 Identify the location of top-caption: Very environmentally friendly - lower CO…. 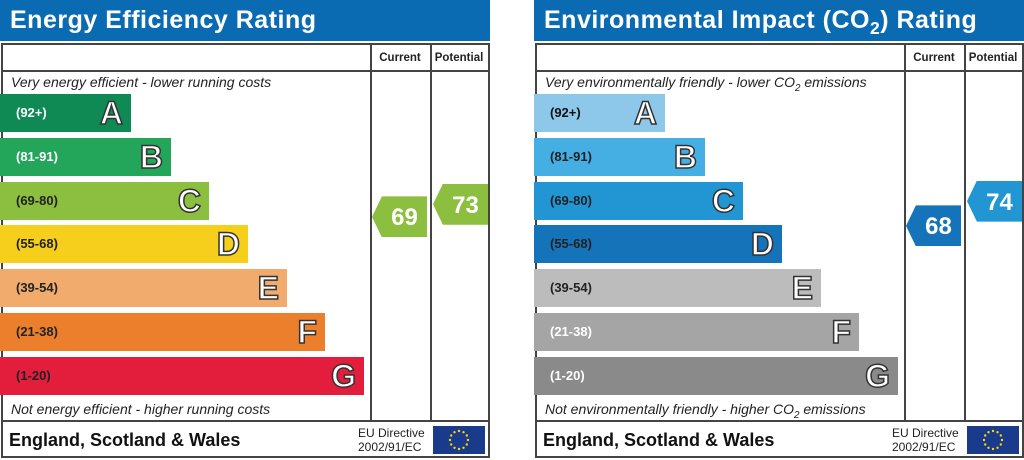
(706, 84).